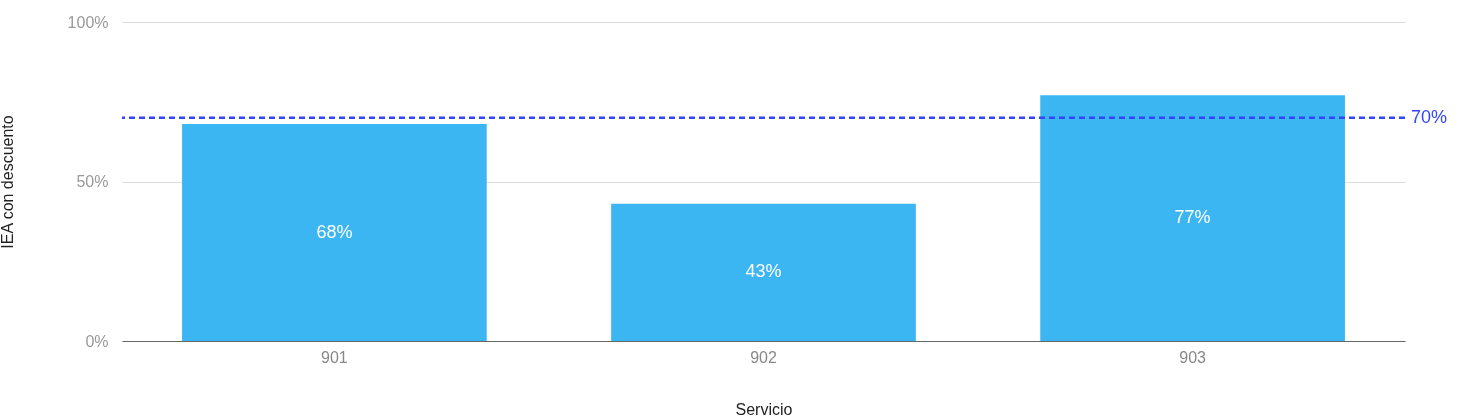 The width and height of the screenshot is (1468, 416). What do you see at coordinates (92, 181) in the screenshot?
I see `y-tick-label: 50%` at bounding box center [92, 181].